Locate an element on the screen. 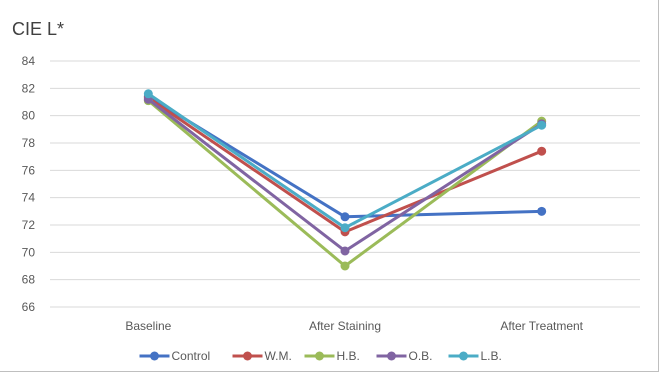  x-tick-label: Baseline is located at coordinates (148, 326).